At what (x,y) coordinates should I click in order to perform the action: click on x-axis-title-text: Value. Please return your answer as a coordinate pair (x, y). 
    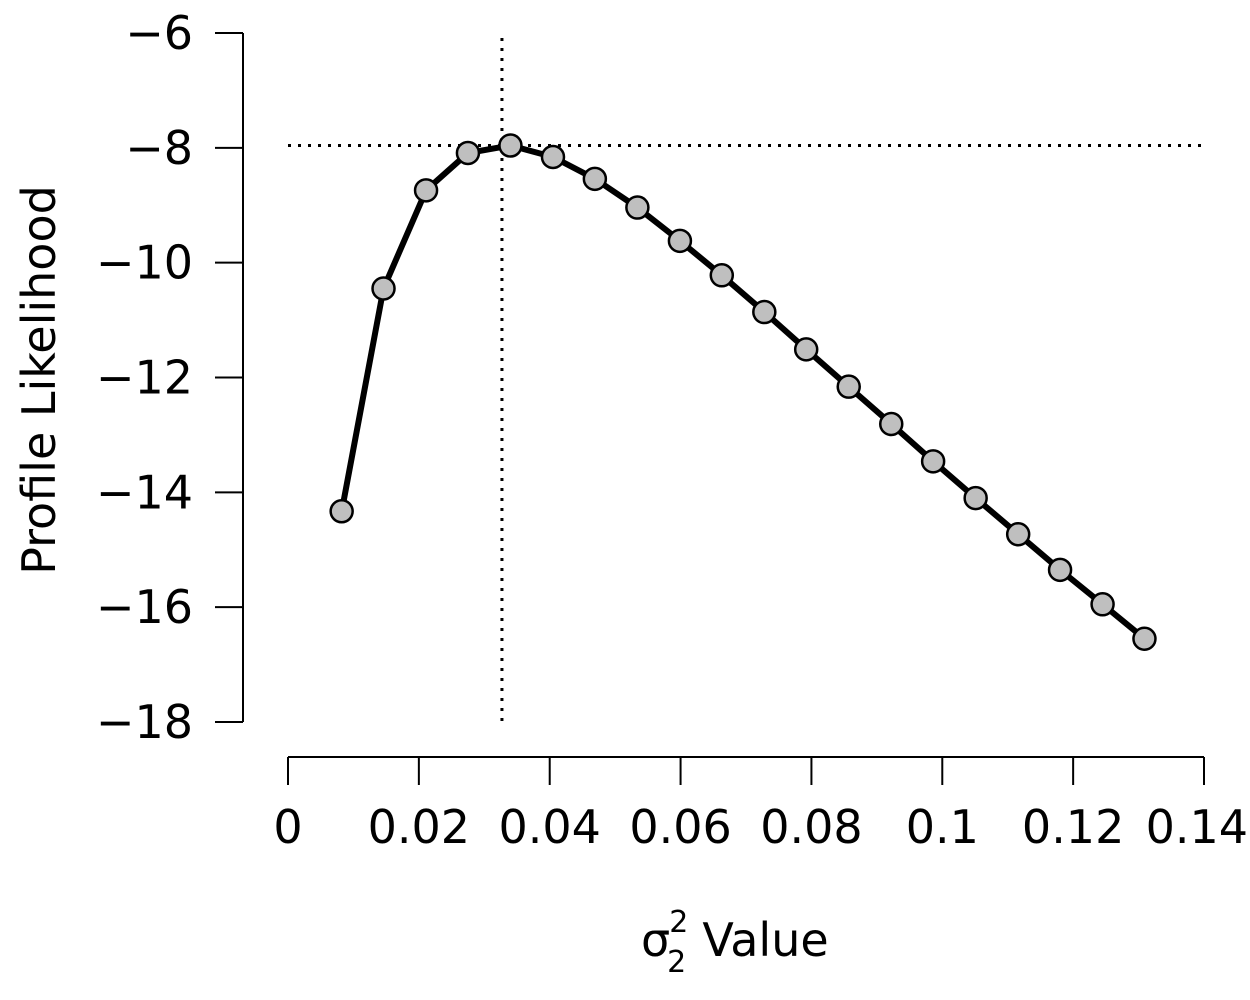
    Looking at the image, I should click on (765, 940).